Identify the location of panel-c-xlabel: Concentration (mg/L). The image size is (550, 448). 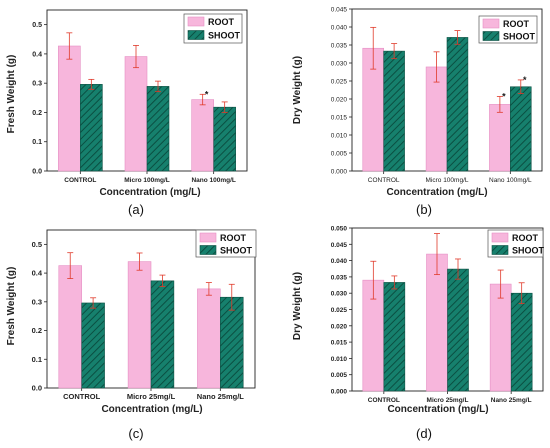
(151, 409).